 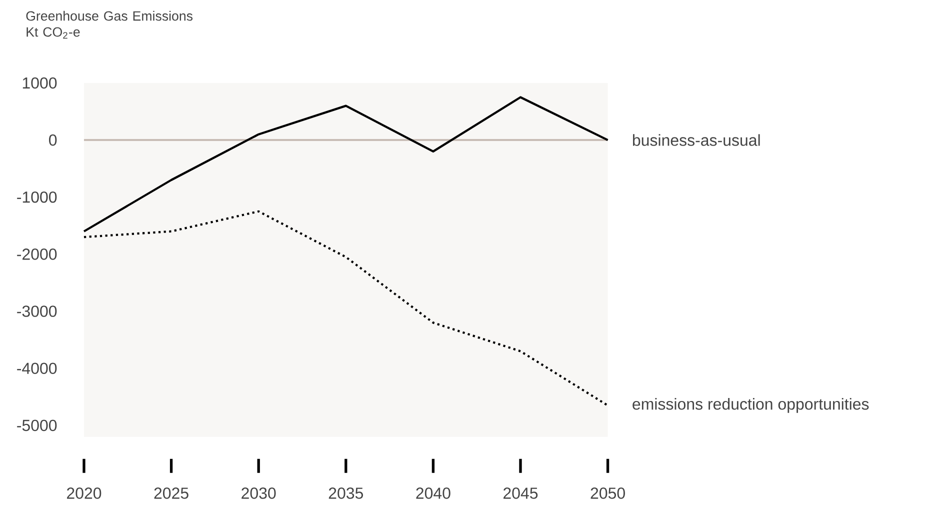 I want to click on y-tick-label: -1000, so click(x=37, y=197).